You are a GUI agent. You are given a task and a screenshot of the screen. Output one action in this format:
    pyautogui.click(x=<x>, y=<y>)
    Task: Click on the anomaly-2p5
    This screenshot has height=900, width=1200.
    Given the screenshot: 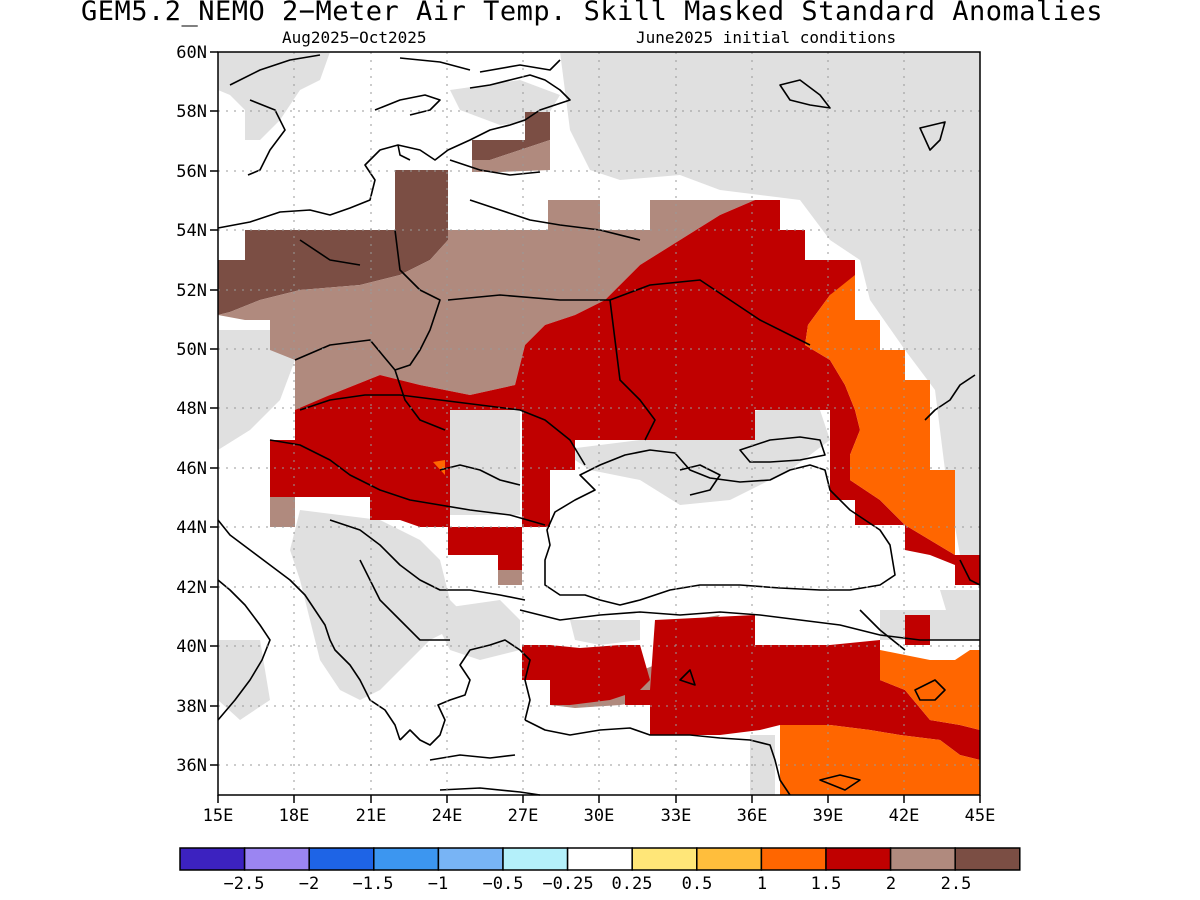 What is the action you would take?
    pyautogui.click(x=384, y=213)
    